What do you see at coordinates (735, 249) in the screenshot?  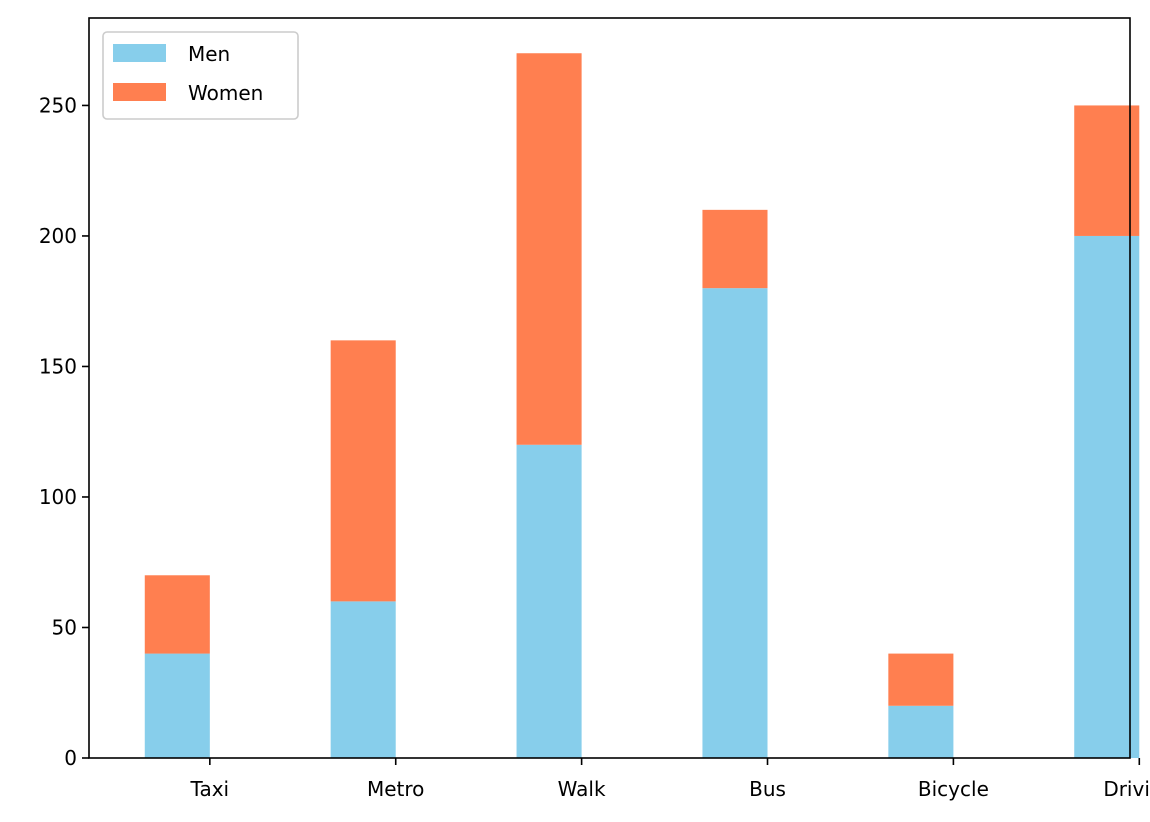 I see `bar-women-bus` at bounding box center [735, 249].